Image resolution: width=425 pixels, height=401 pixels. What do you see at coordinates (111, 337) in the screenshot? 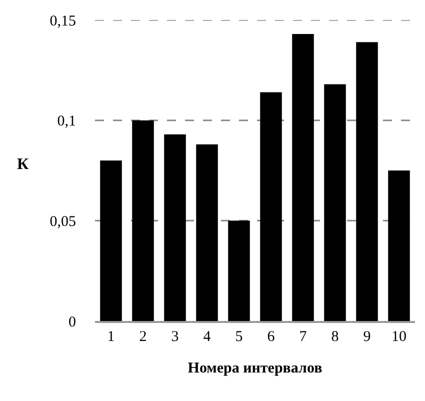
I see `x-tick-label: 1` at bounding box center [111, 337].